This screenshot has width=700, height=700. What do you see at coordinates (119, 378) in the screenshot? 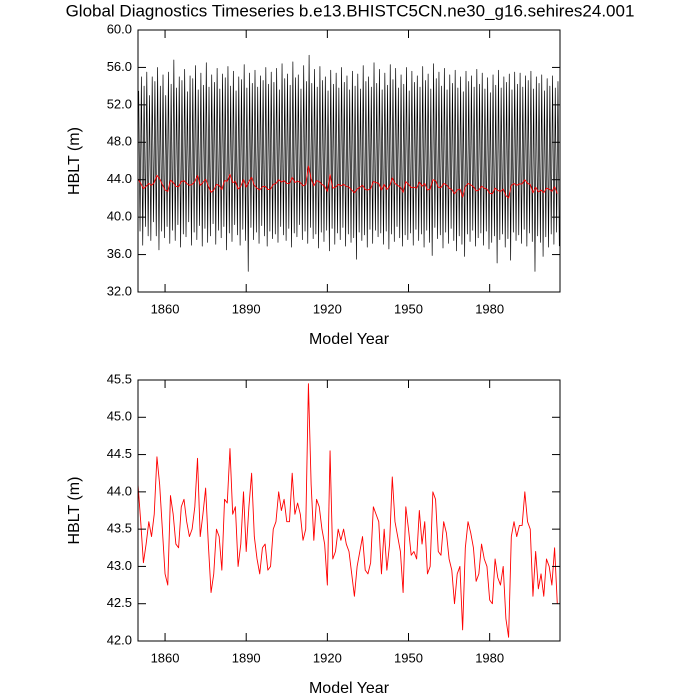
I see `y-tick-label: 45.5` at bounding box center [119, 378].